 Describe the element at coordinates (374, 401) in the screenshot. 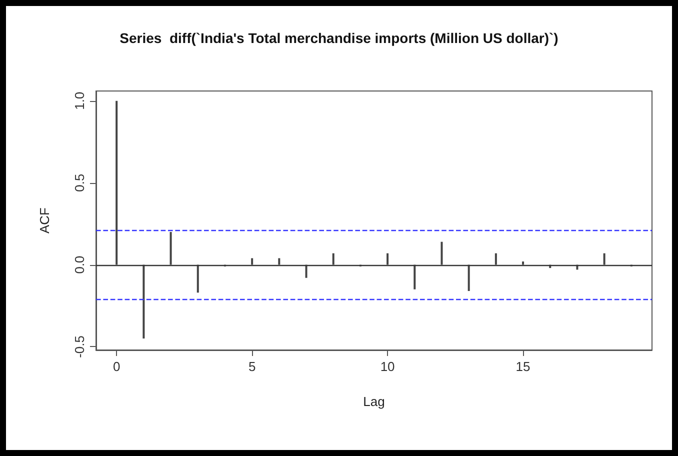

I see `x-axis-title: Lag` at that location.